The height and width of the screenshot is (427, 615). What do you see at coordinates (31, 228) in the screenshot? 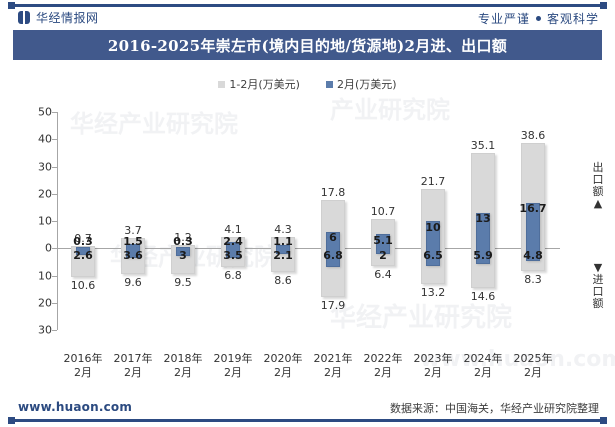
I see `y-axis-labels: 50 40 30 20 10 0 10 20 30` at bounding box center [31, 228].